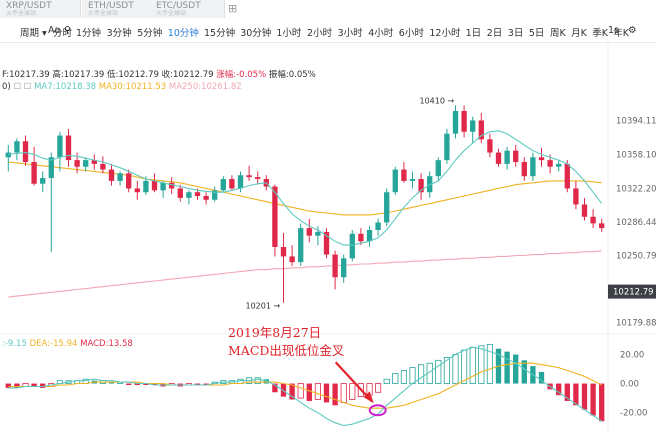 The width and height of the screenshot is (656, 432). Describe the element at coordinates (14, 344) in the screenshot. I see `dif-value: :-9.15` at that location.